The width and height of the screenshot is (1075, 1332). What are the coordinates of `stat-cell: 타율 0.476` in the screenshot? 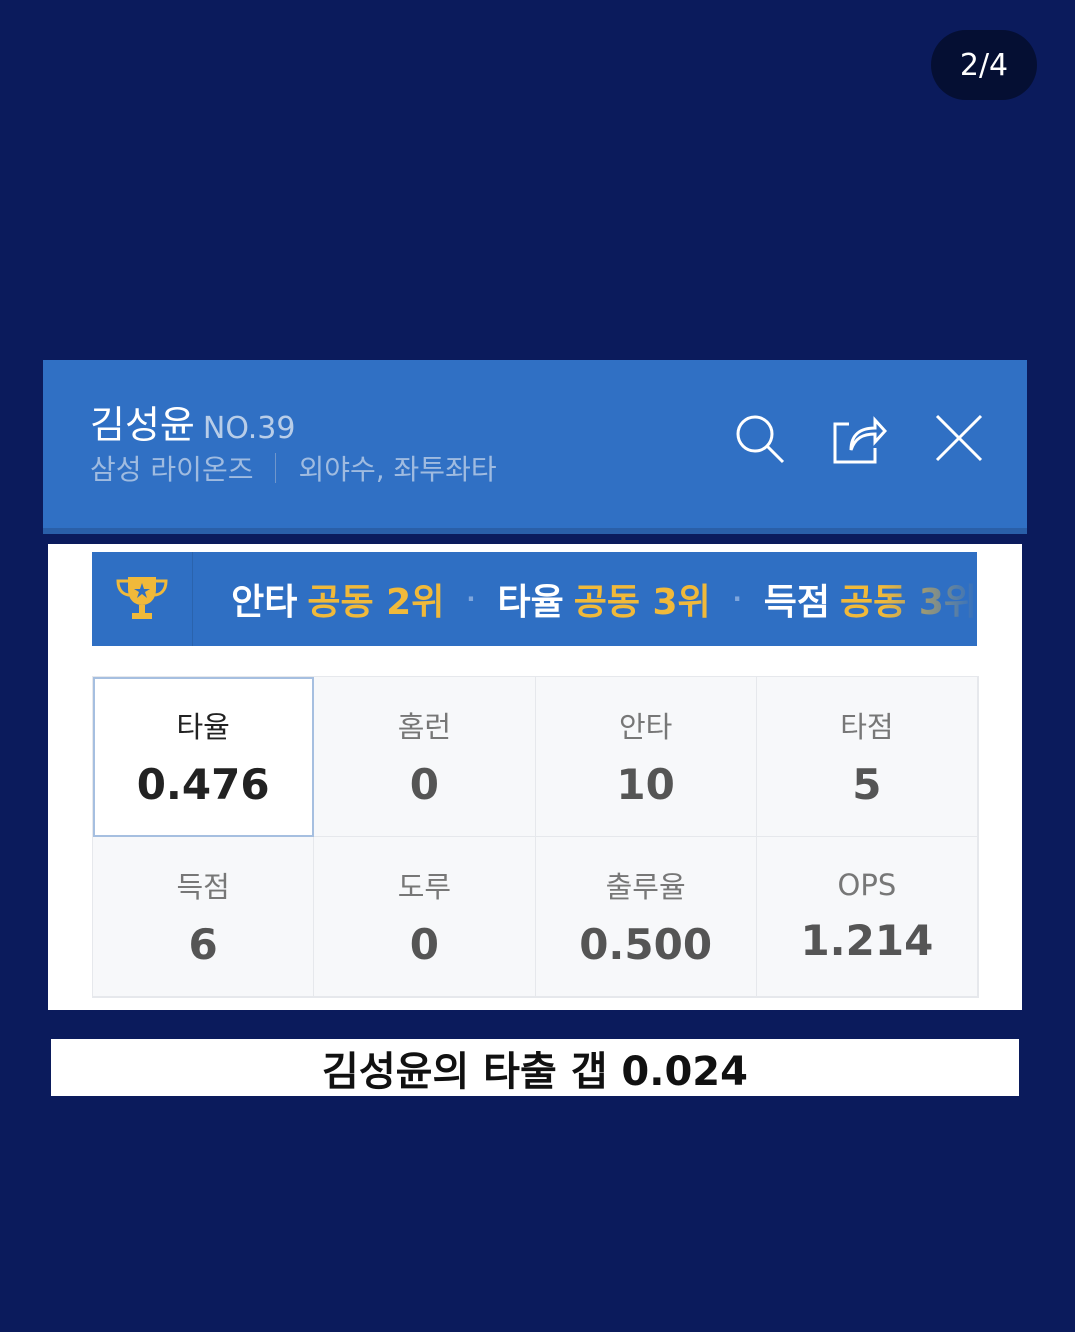 It's located at (204, 757).